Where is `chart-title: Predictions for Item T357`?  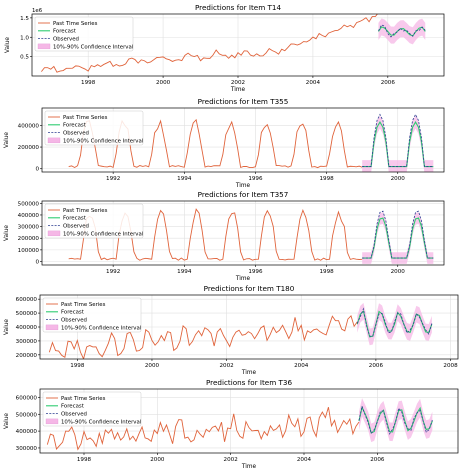 chart-title: Predictions for Item T357 is located at coordinates (243, 194).